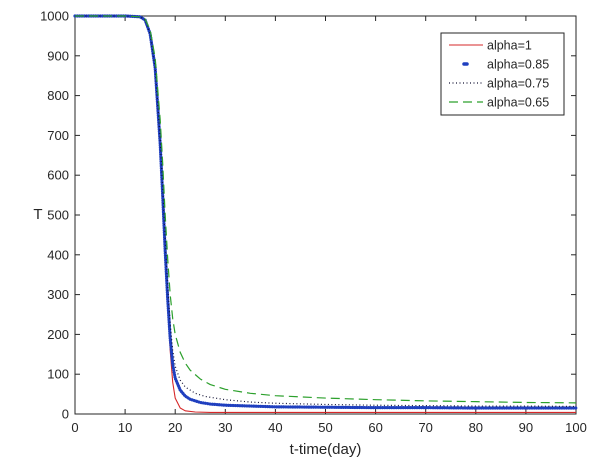 This screenshot has height=468, width=590. I want to click on legend-label-3: alpha=0.75, so click(518, 84).